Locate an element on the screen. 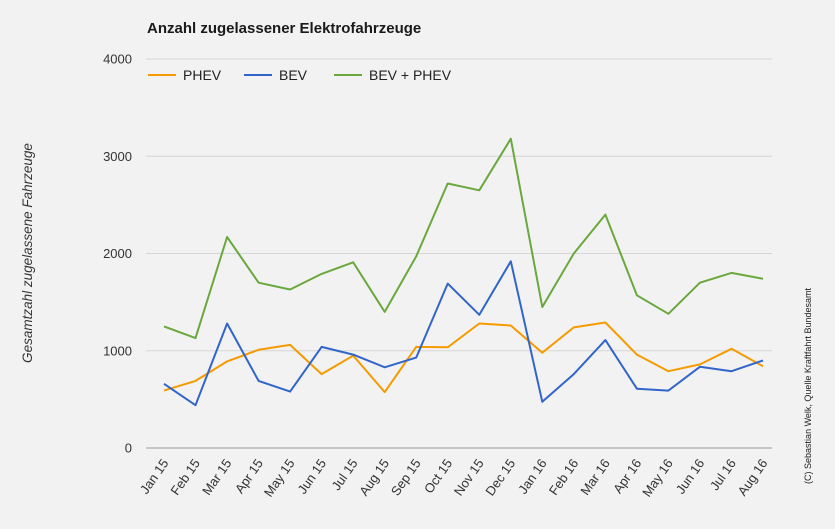  y-tick-label: 1000 is located at coordinates (117, 350).